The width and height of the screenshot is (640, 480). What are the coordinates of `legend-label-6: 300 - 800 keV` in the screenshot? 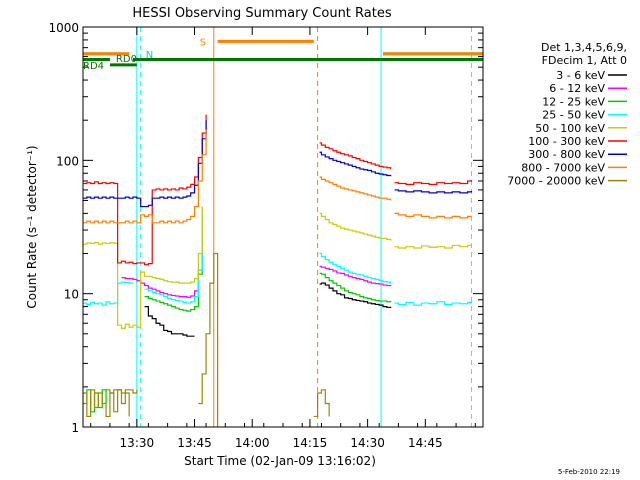 It's located at (566, 154).